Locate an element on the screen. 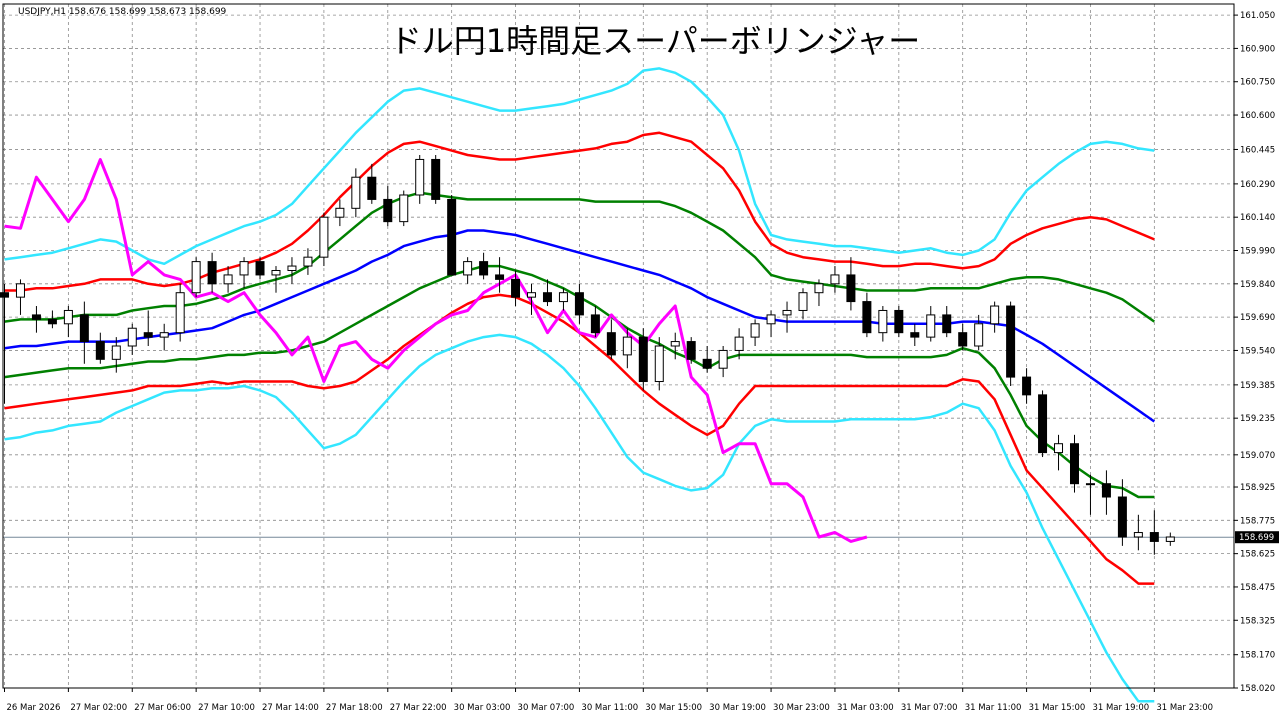  y-tick-label: 159.690 is located at coordinates (1257, 318).